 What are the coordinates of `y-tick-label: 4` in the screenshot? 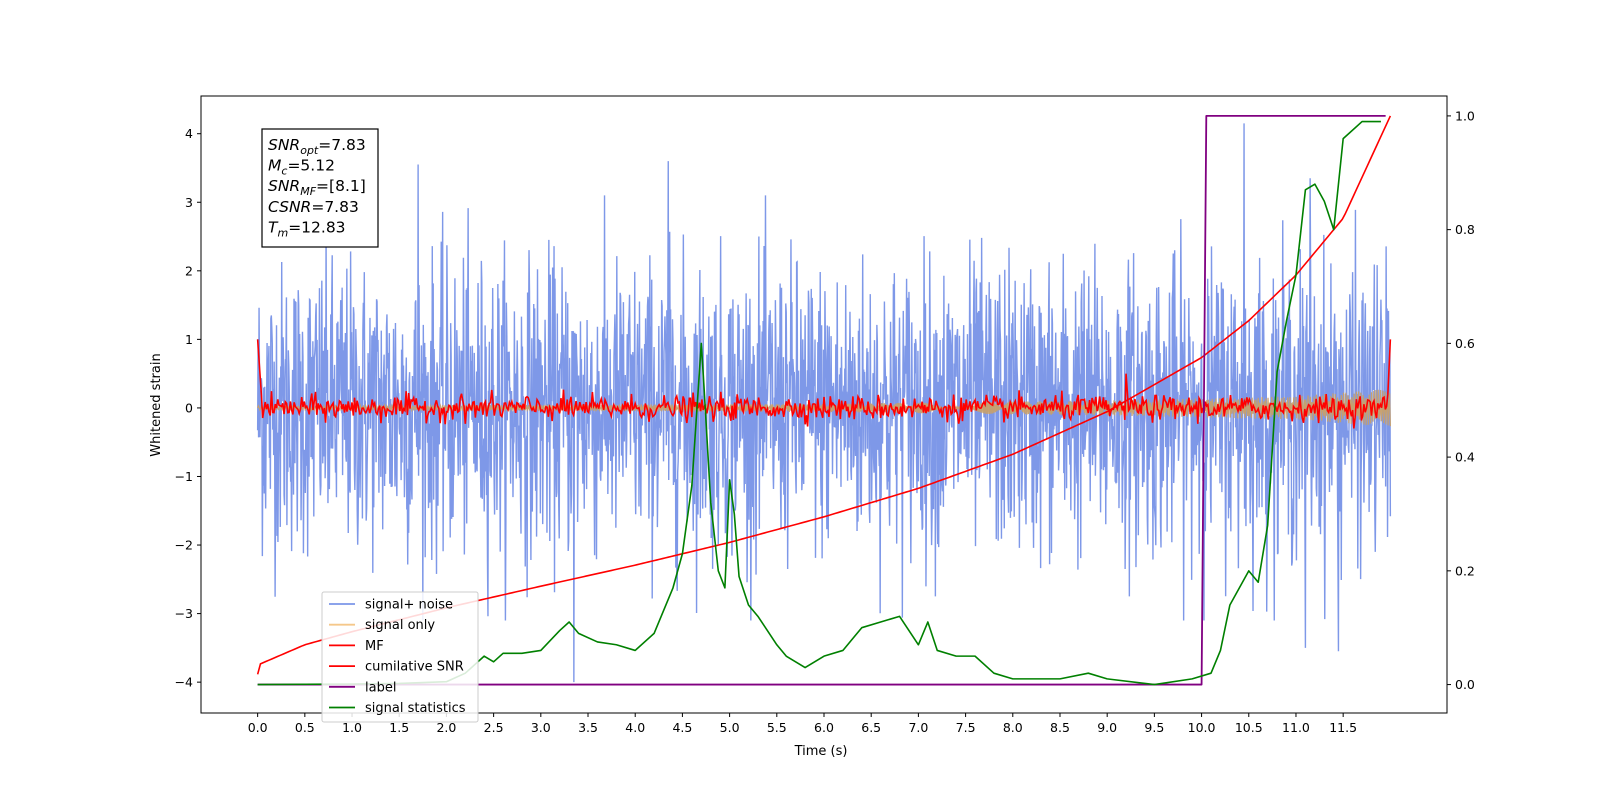 It's located at (189, 133).